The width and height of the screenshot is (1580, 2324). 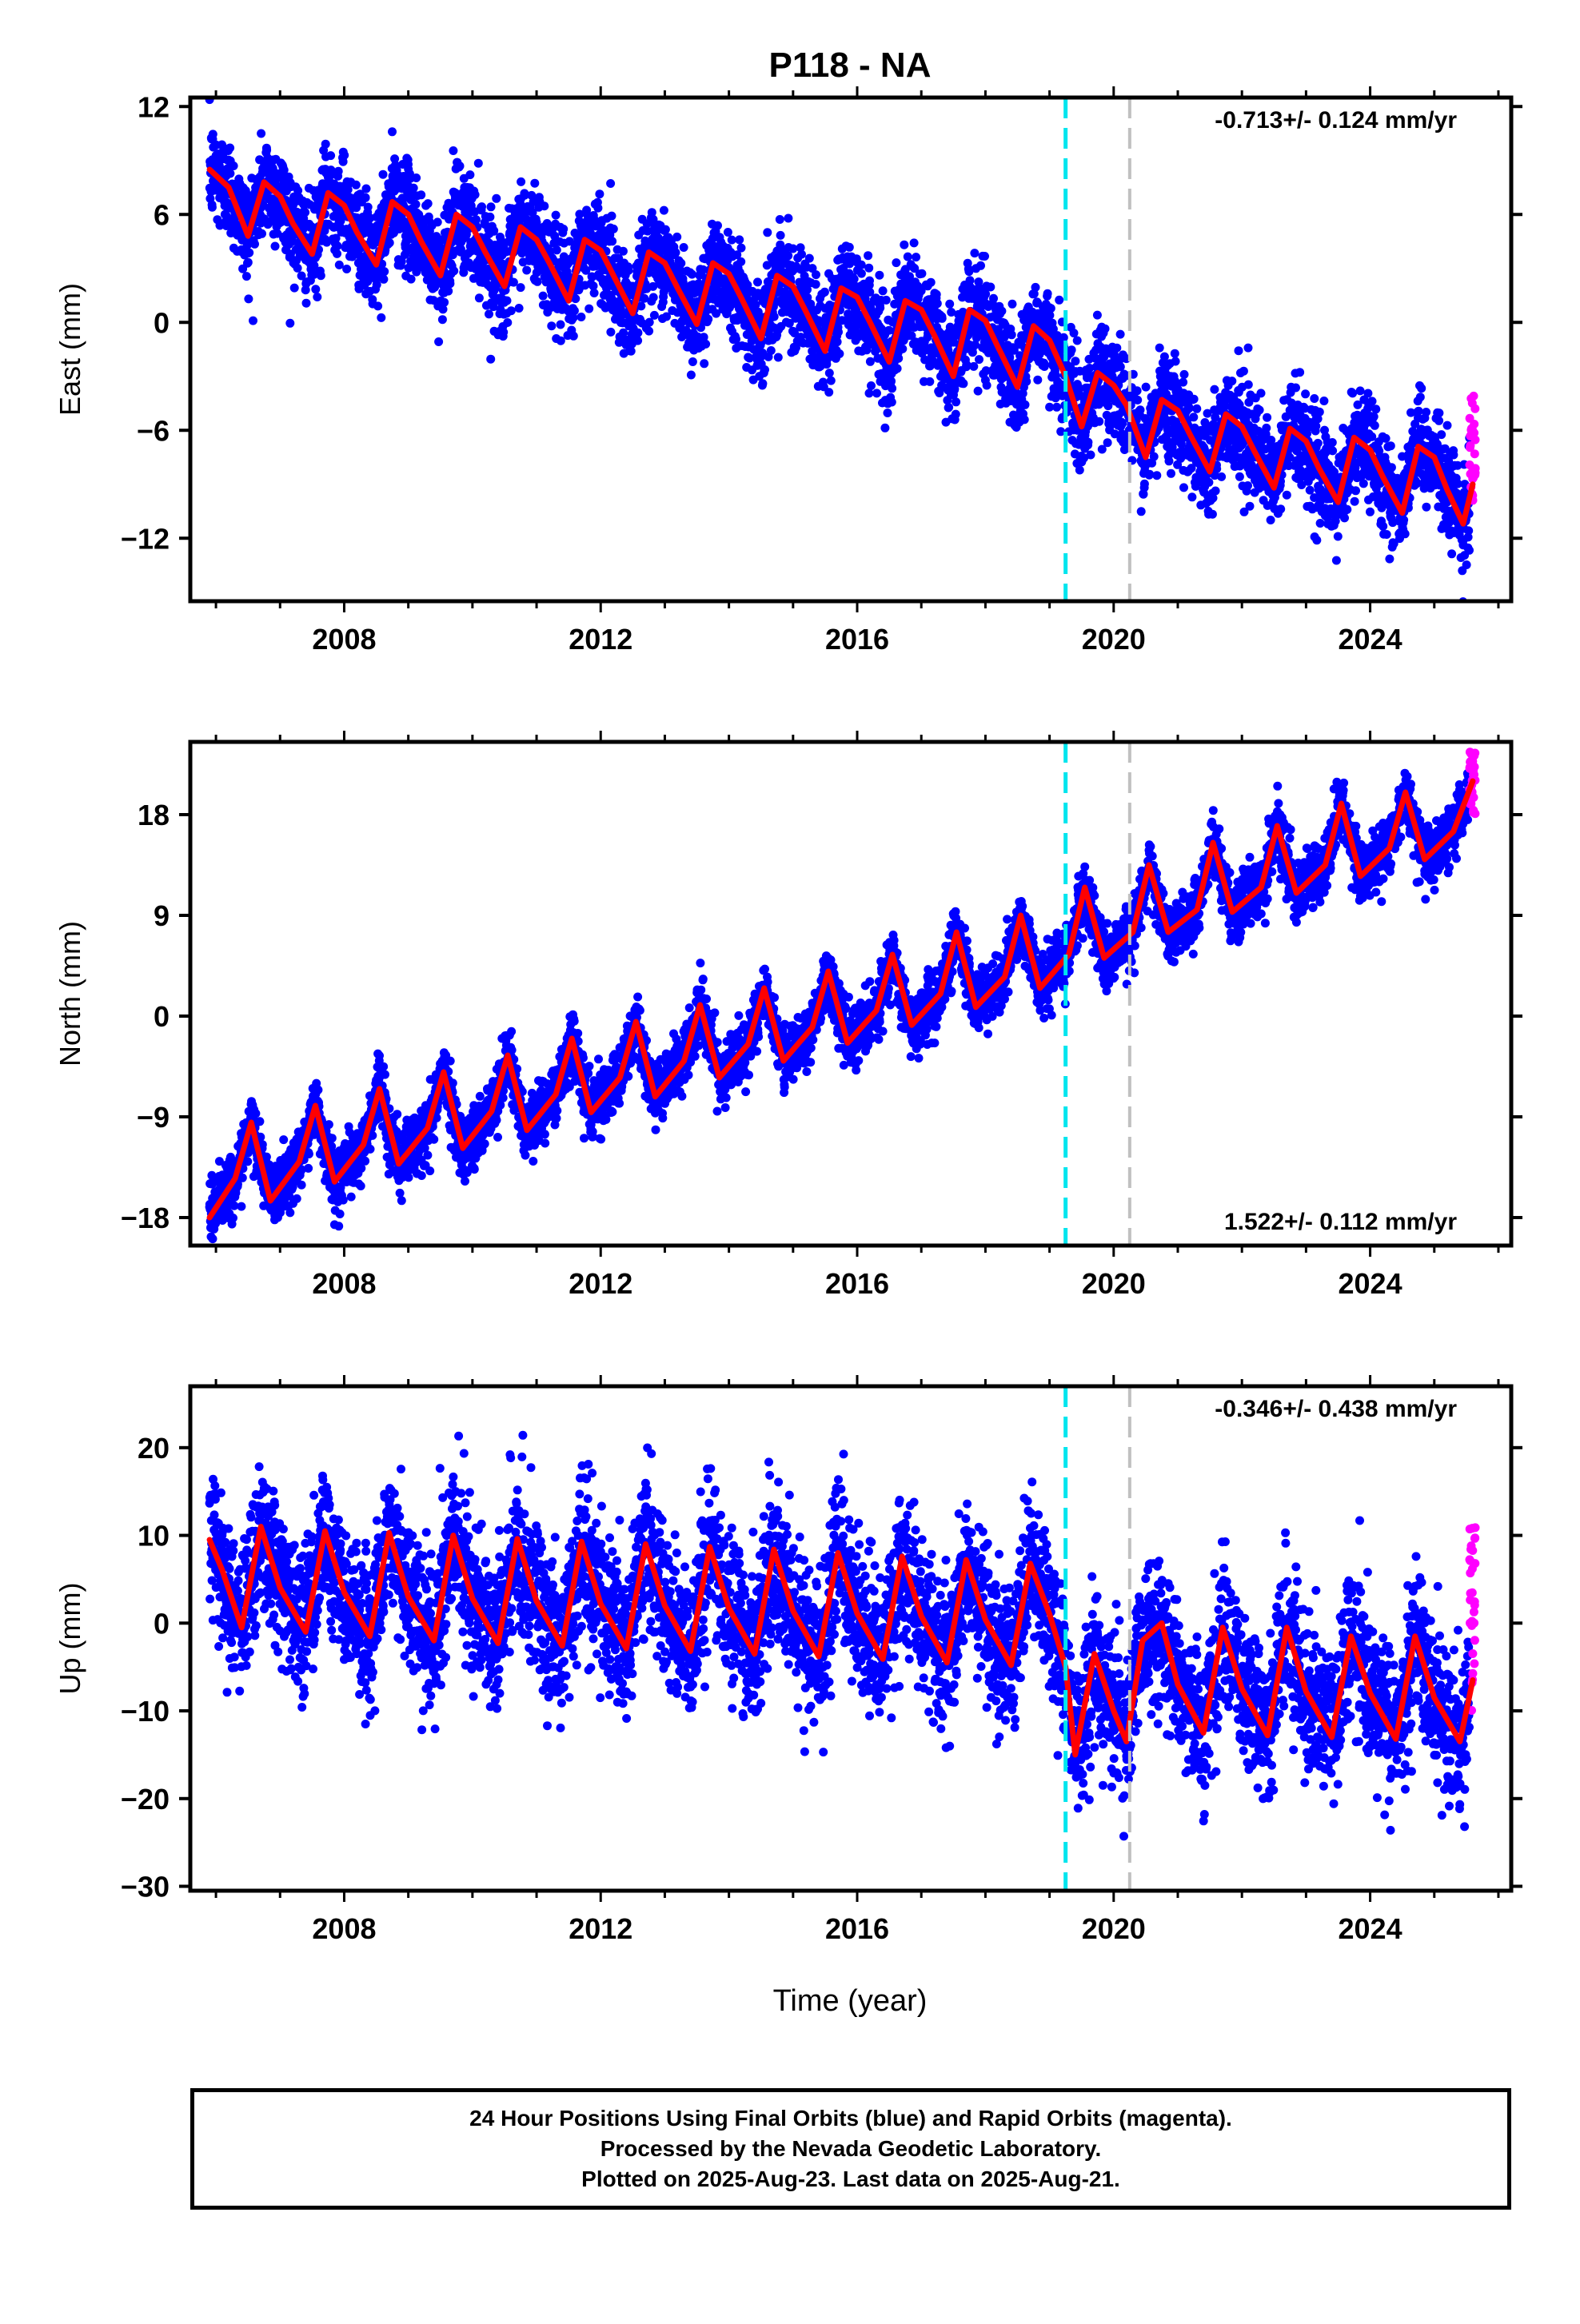 I want to click on chart-title: P118 - NA, so click(x=851, y=66).